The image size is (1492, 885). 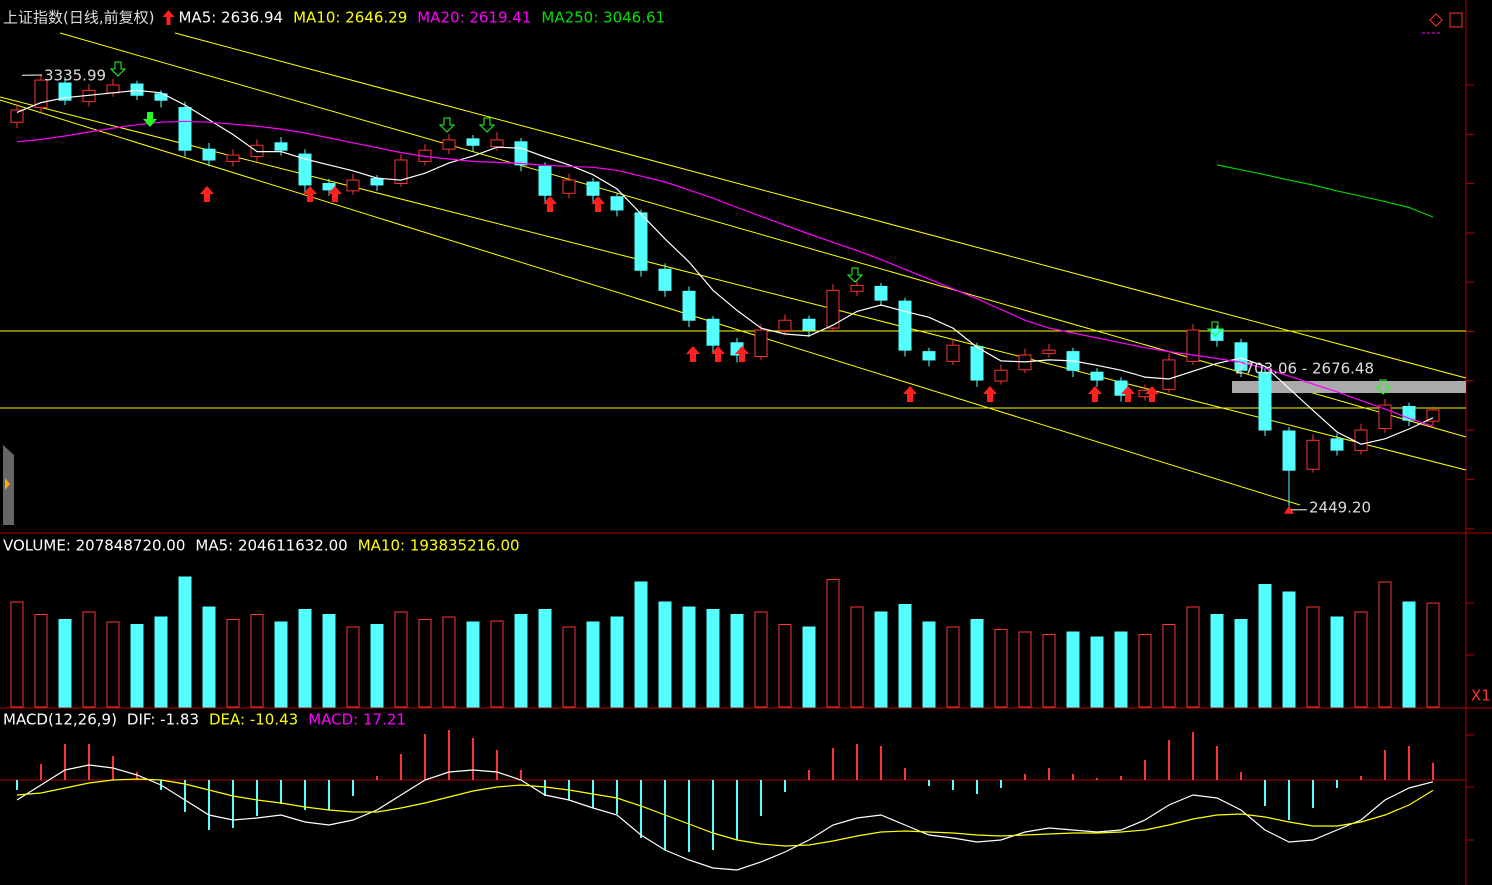 I want to click on ma-line, so click(x=1325, y=191).